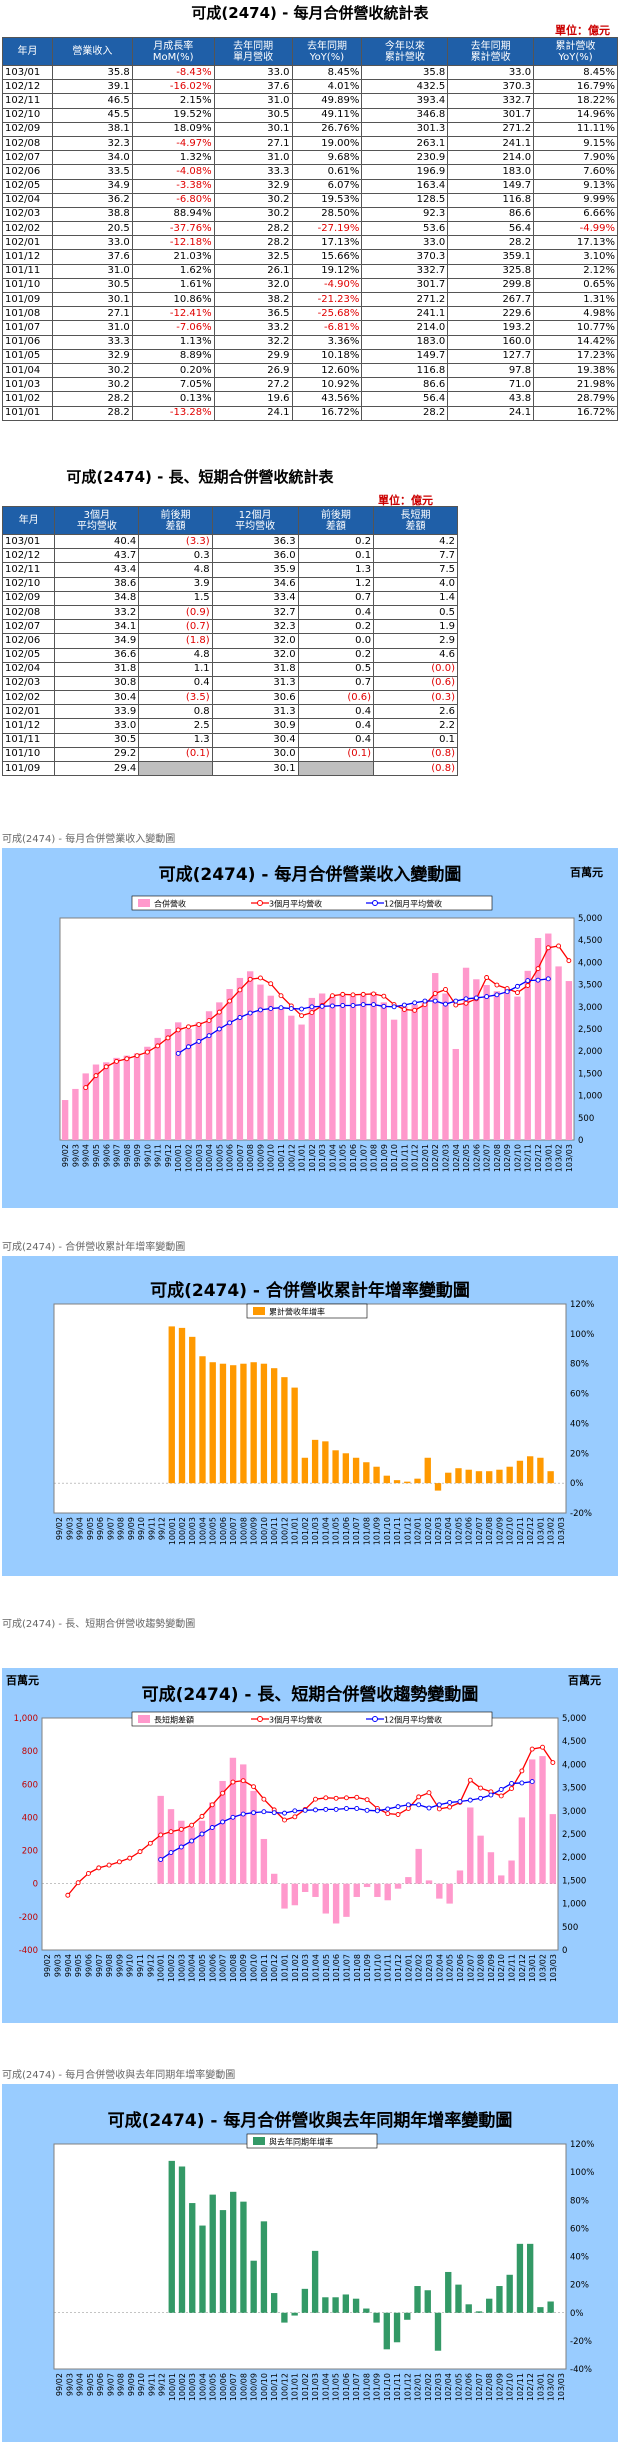 Image resolution: width=620 pixels, height=2444 pixels. I want to click on x-tick-label: 103/03, so click(561, 2387).